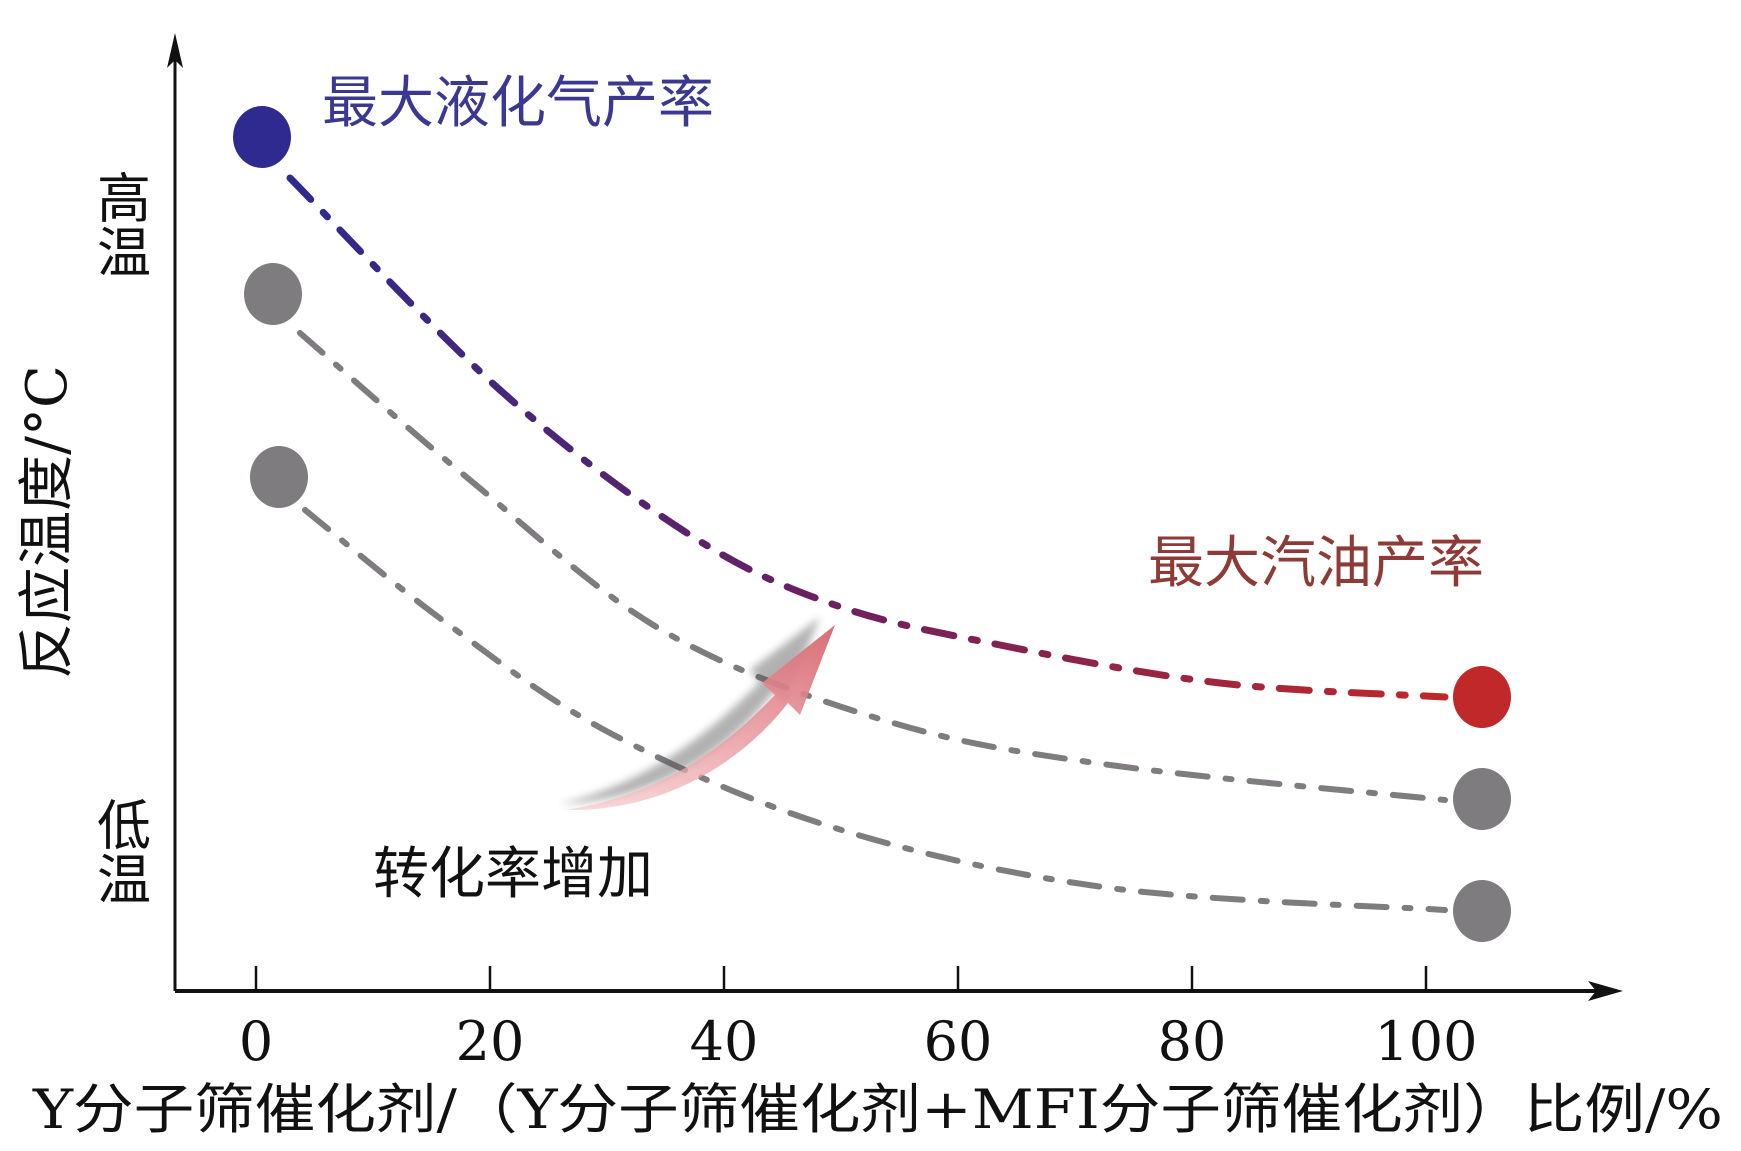  I want to click on gasoline-label: 最大汽油产率, so click(1316, 563).